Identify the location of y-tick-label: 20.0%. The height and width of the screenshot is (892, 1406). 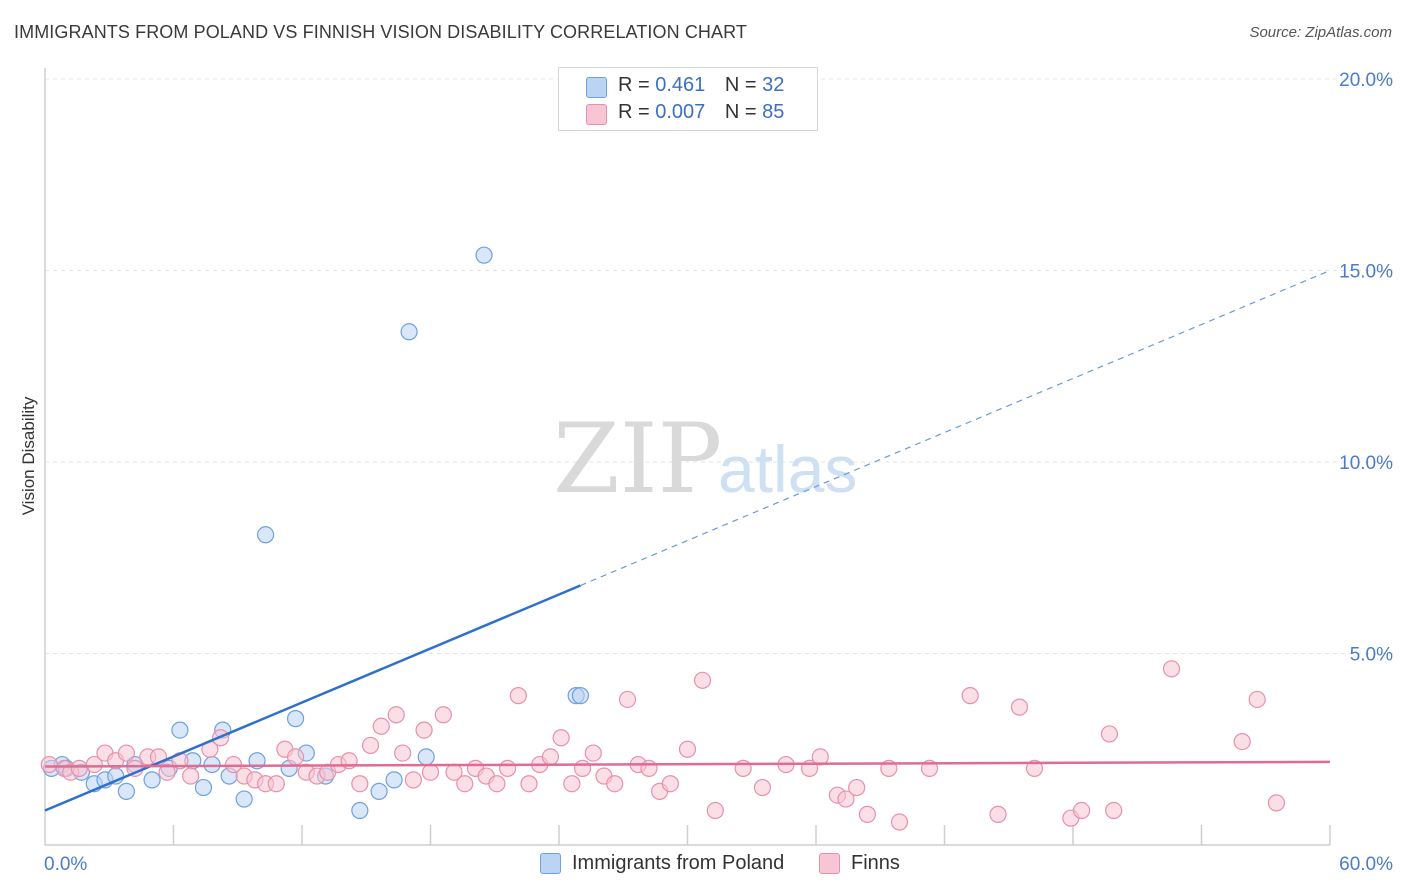
(1366, 80).